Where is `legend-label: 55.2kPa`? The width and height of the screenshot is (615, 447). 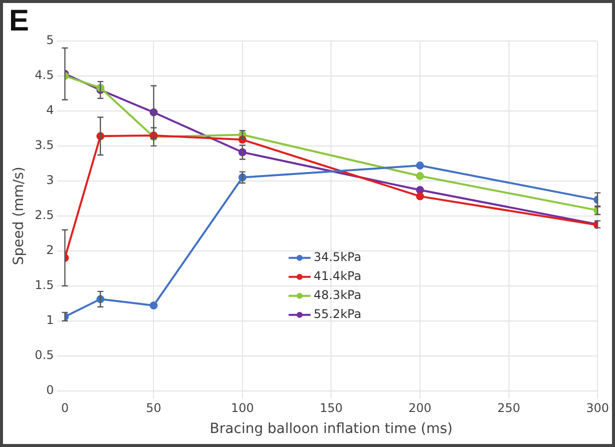
legend-label: 55.2kPa is located at coordinates (338, 314).